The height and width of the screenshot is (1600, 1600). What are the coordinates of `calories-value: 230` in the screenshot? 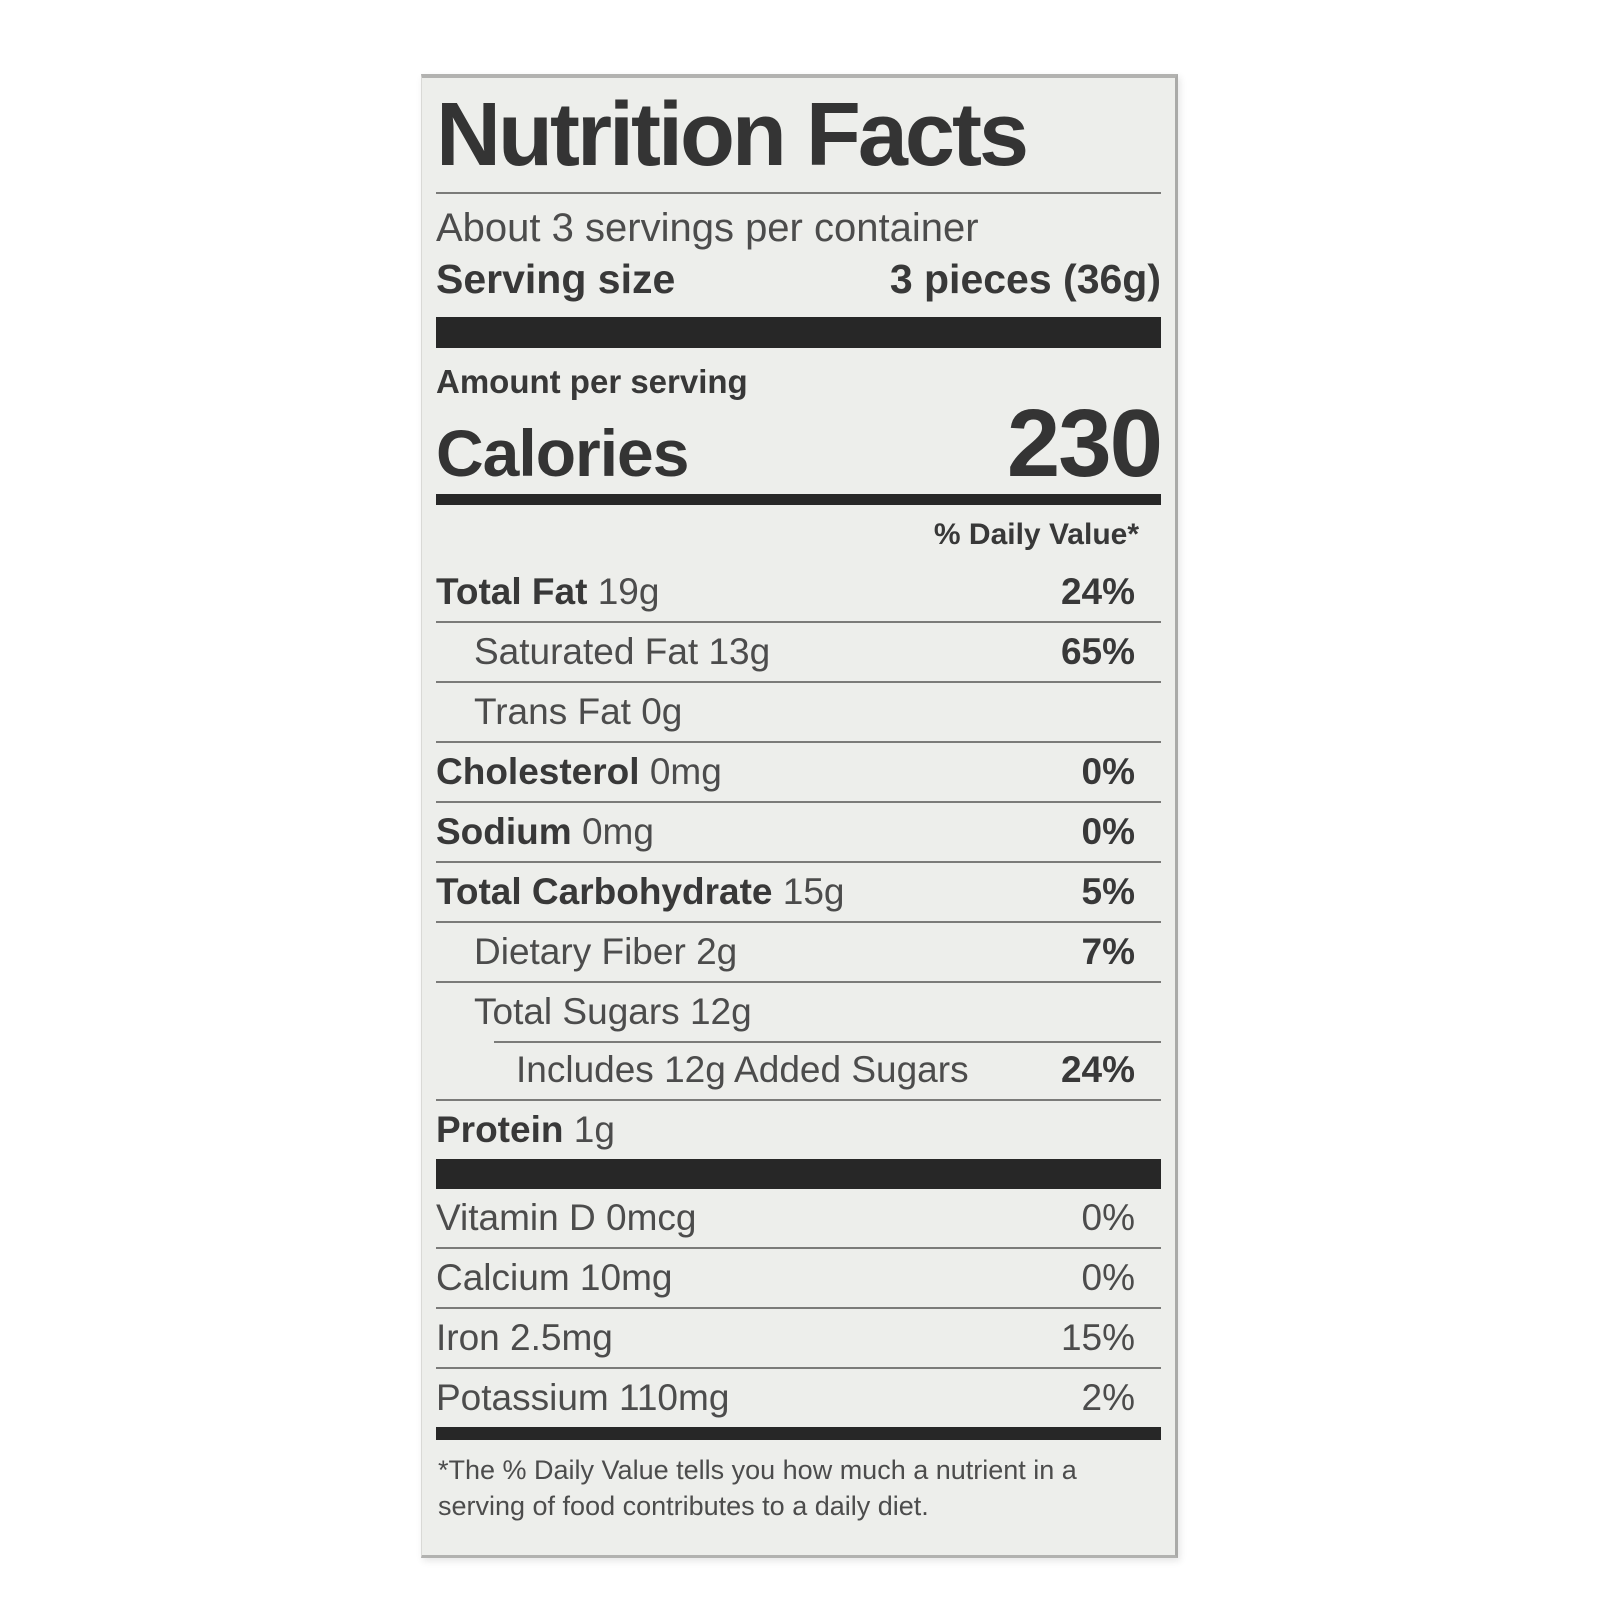 It's located at (1084, 443).